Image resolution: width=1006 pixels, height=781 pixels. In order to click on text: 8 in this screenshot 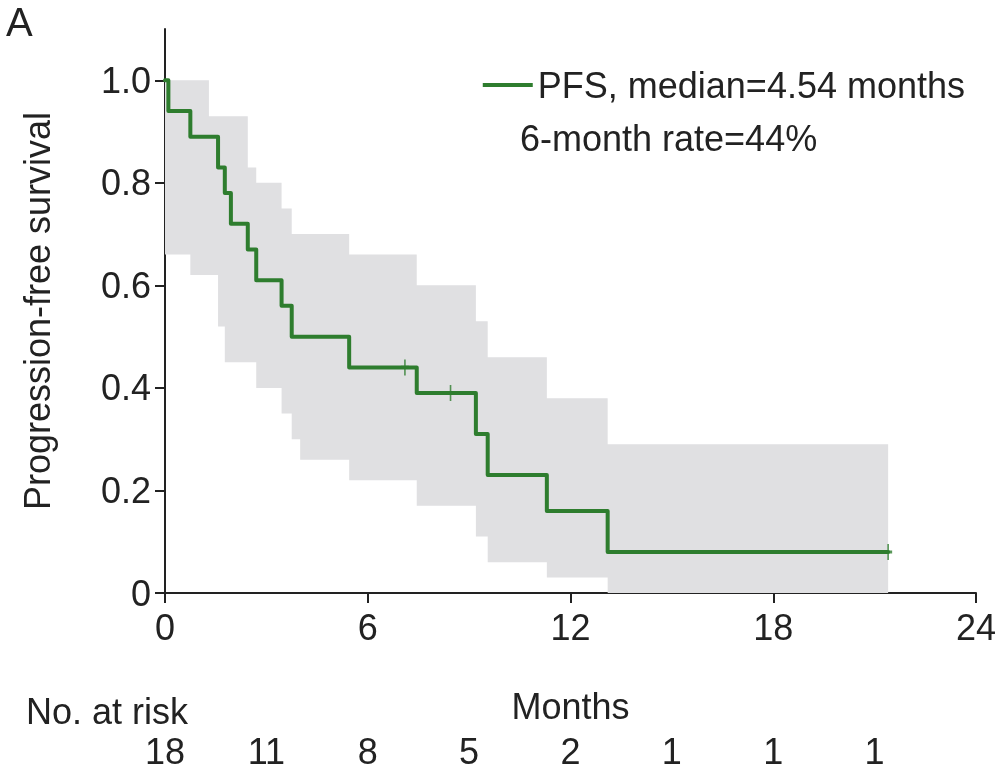, I will do `click(367, 751)`.